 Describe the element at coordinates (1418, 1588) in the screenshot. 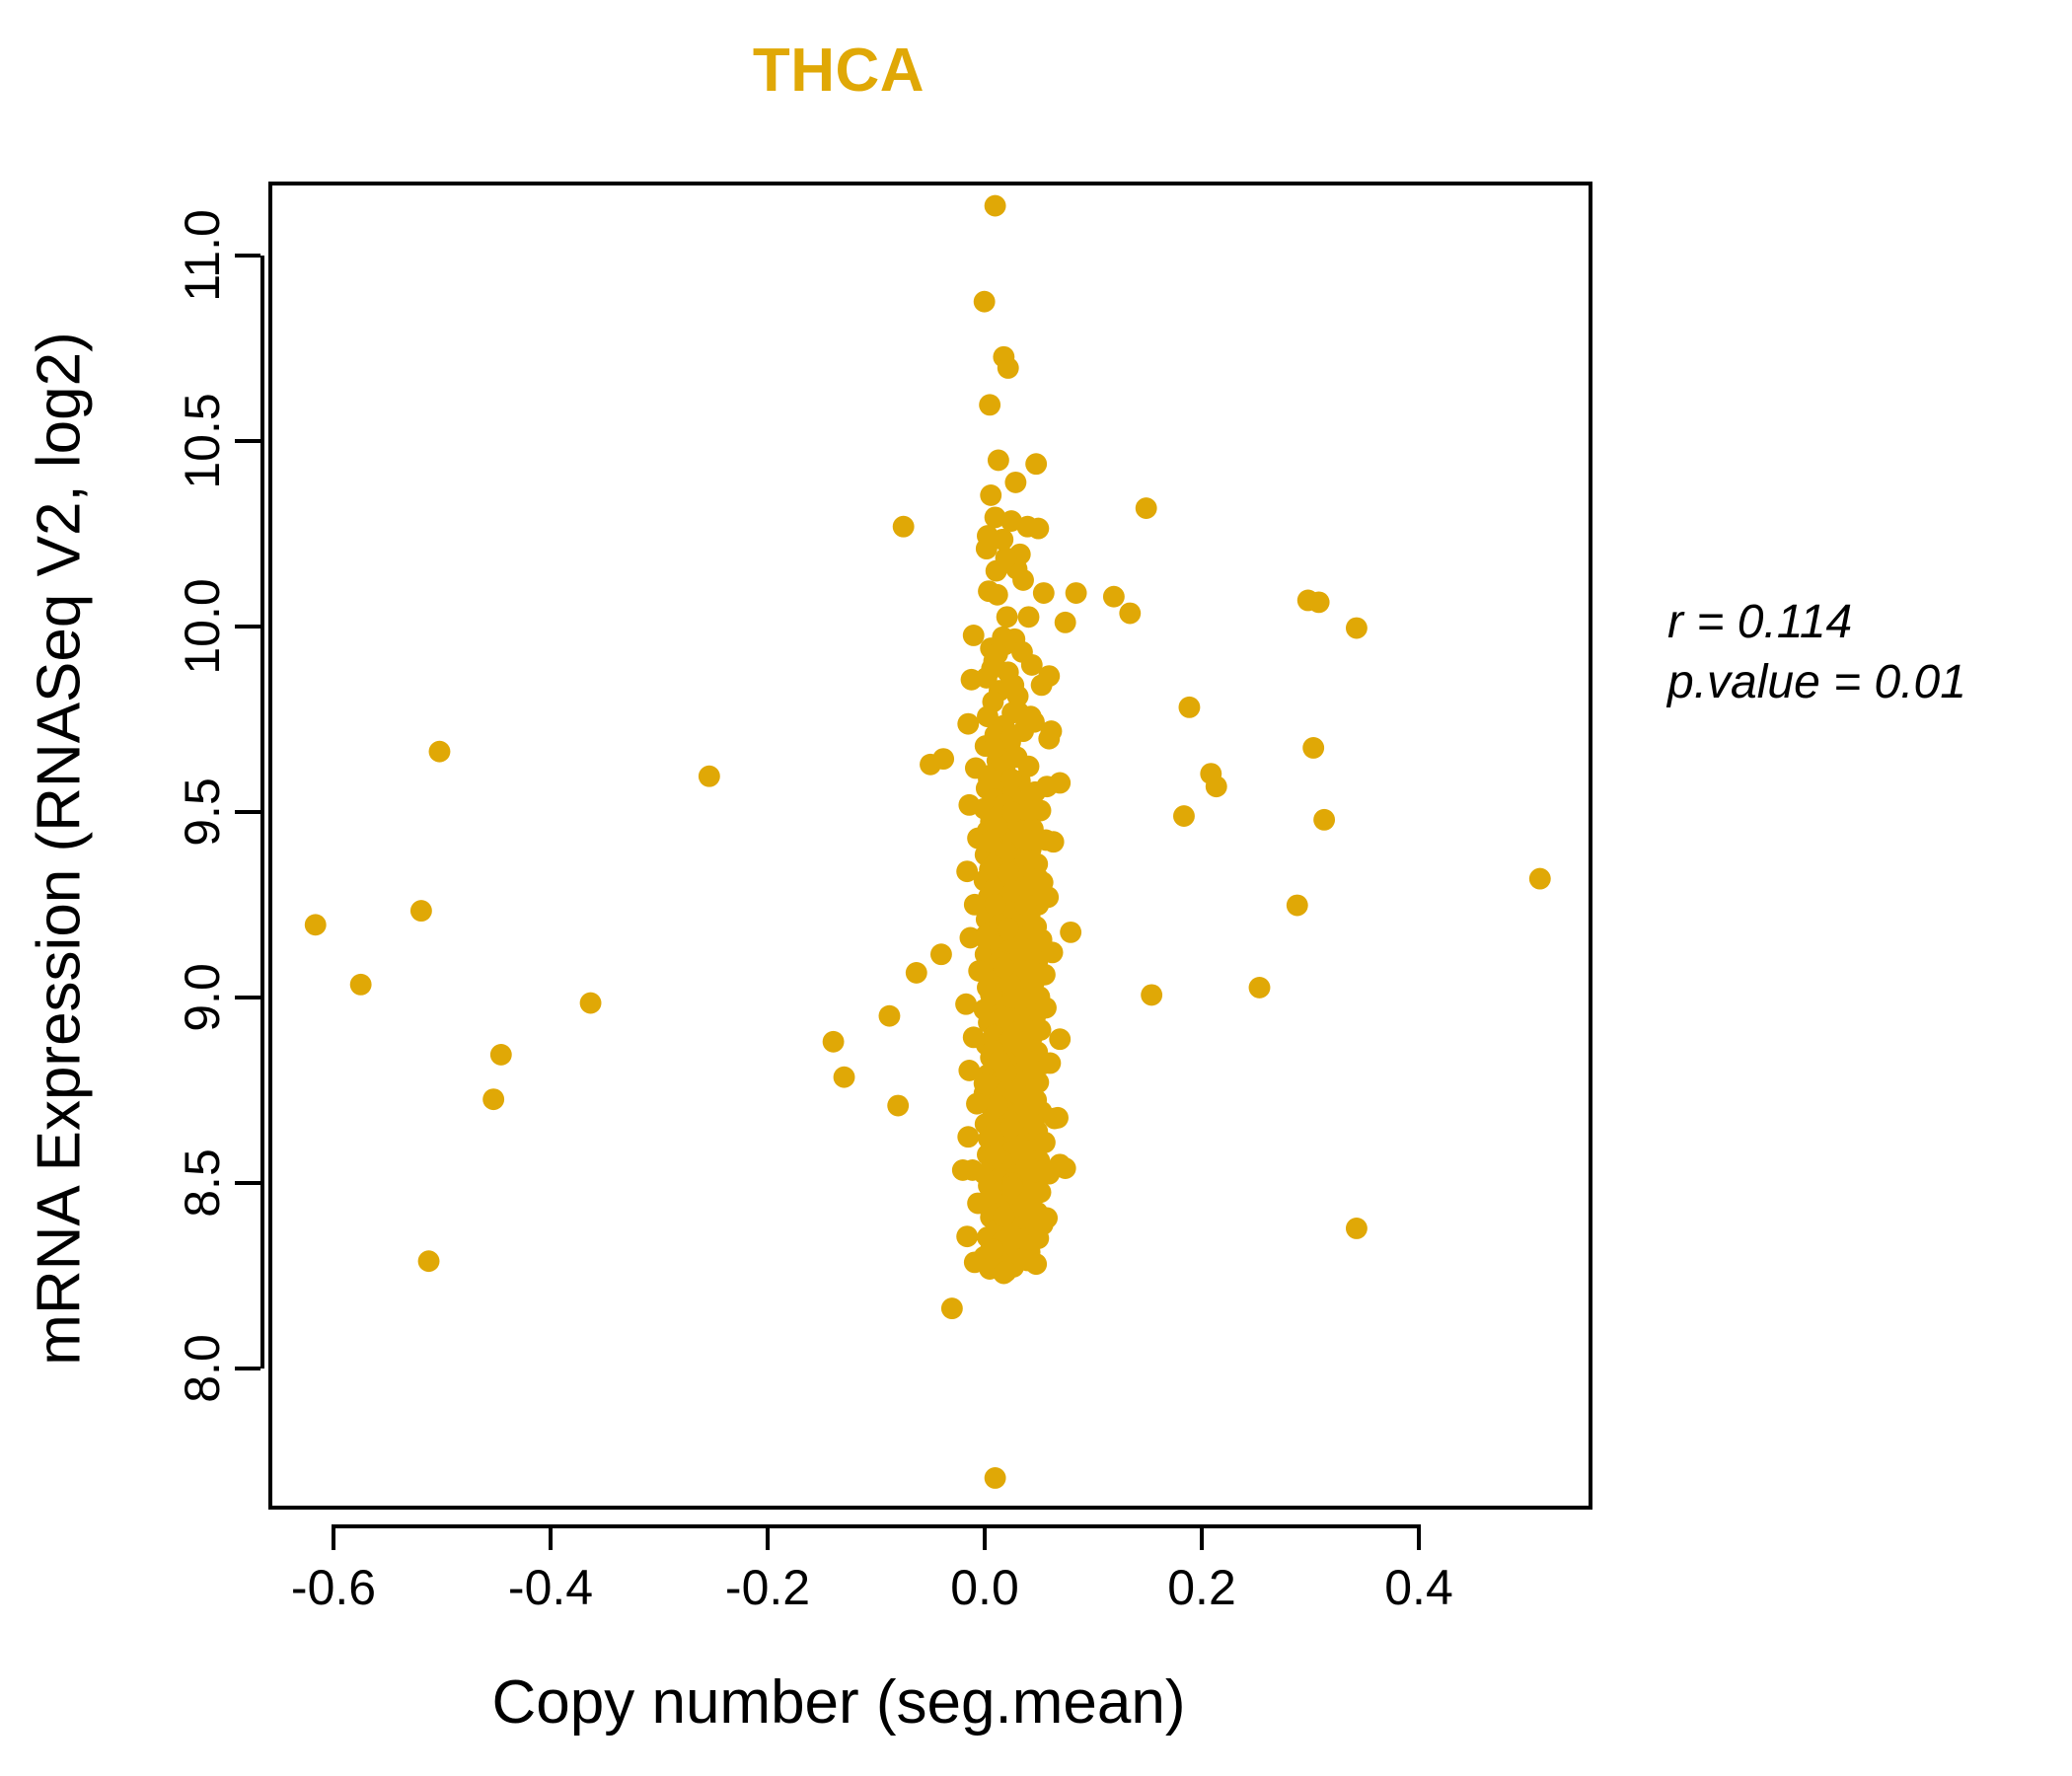

I see `x-axis-tick-label: 0.4` at that location.